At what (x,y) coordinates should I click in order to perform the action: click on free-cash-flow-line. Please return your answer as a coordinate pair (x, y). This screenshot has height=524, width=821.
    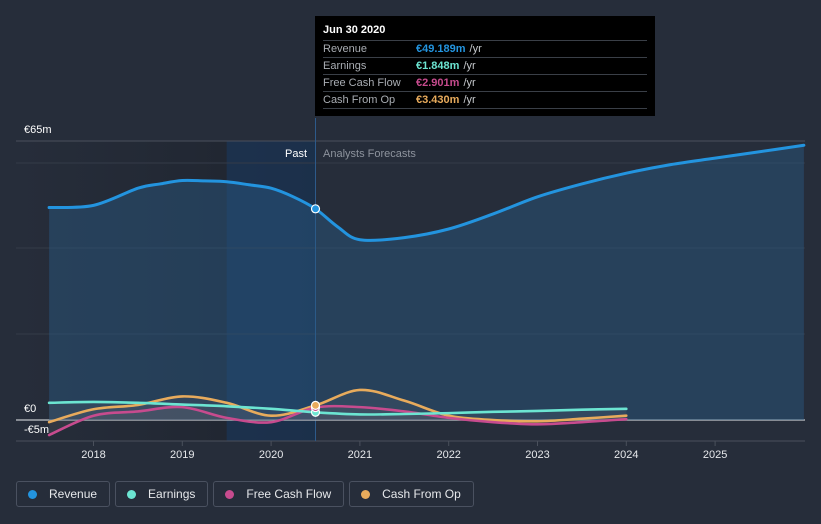
    Looking at the image, I should click on (337, 420).